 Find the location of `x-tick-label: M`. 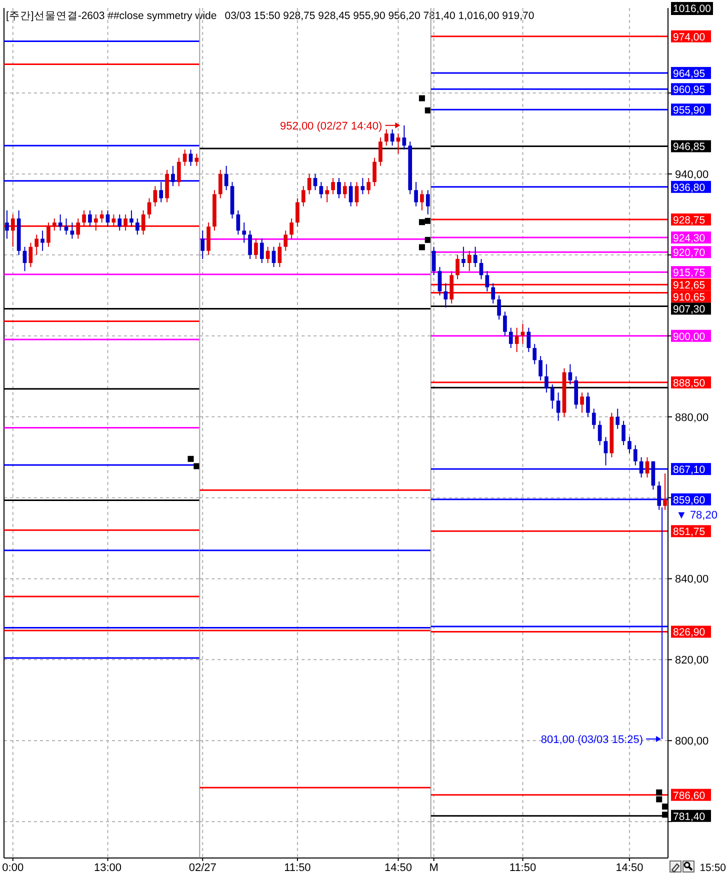

x-tick-label: M is located at coordinates (433, 868).